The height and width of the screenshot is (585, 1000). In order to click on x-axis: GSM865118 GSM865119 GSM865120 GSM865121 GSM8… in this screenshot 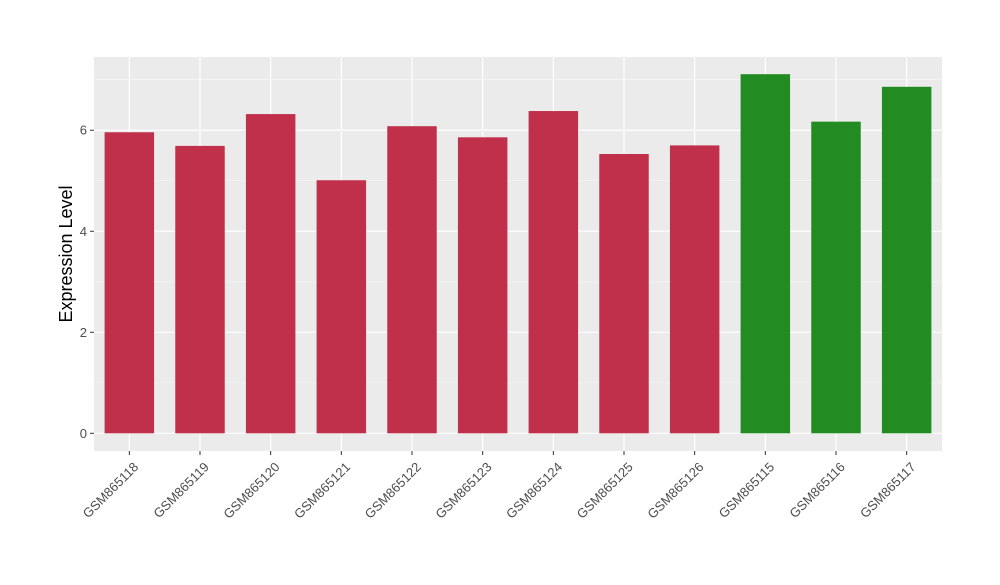, I will do `click(499, 486)`.